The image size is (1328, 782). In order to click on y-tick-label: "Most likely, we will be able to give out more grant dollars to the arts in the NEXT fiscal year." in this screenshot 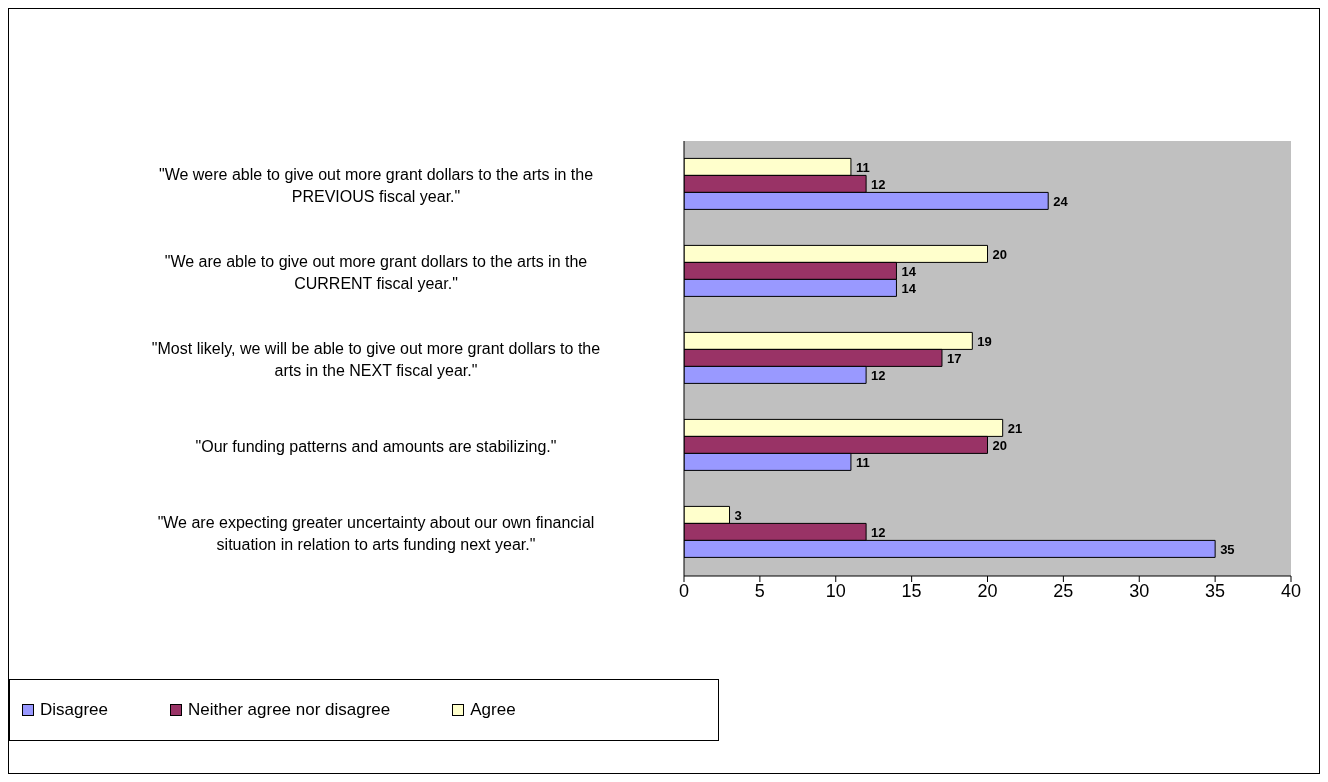, I will do `click(376, 359)`.